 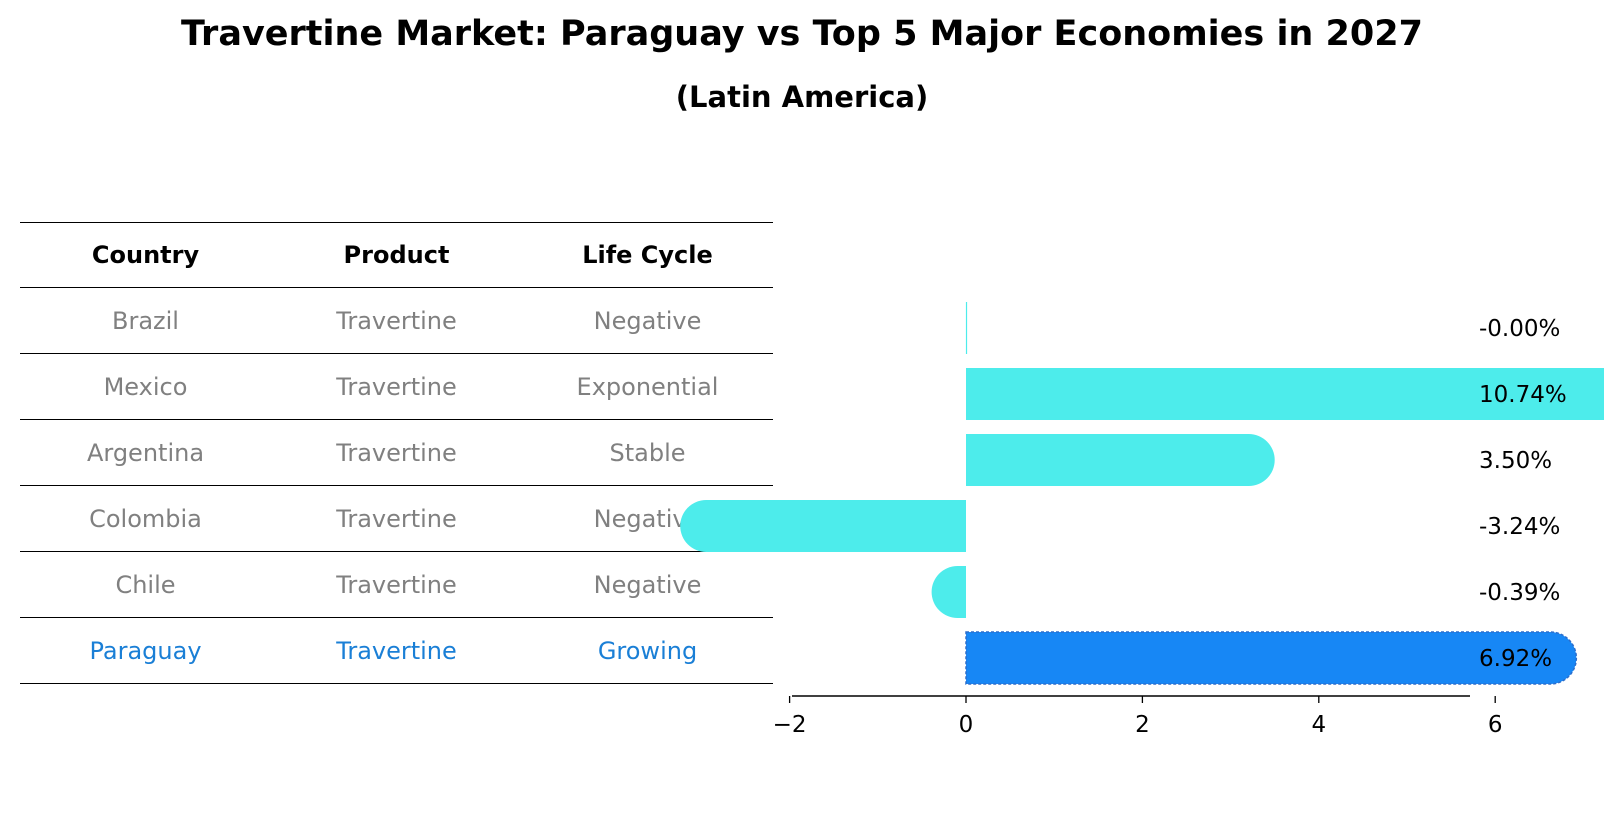 I want to click on table-row: Chile Travertine Negative, so click(x=396, y=585).